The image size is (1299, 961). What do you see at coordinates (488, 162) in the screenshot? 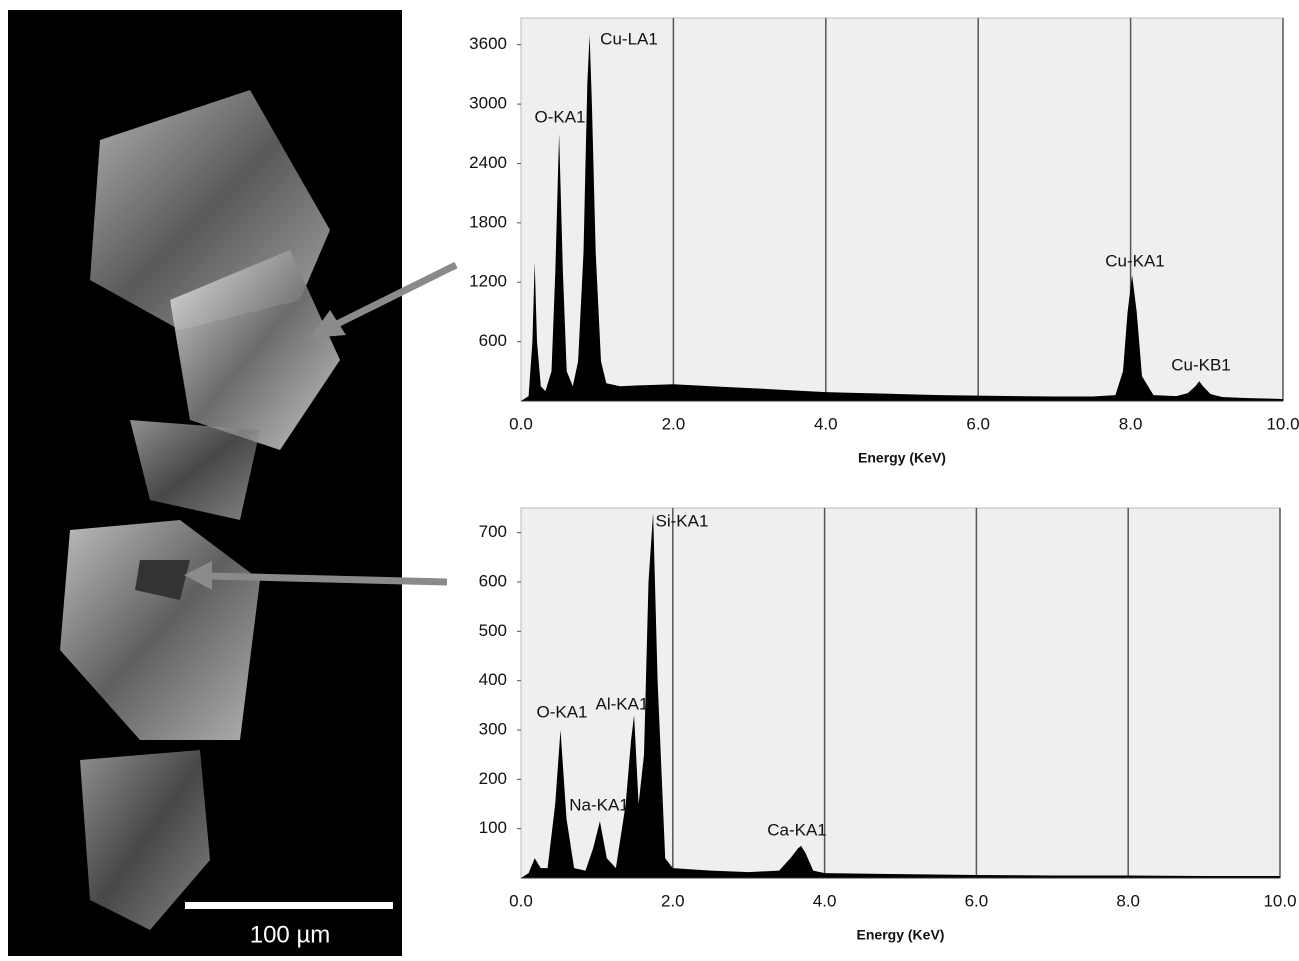
I see `y-tick-label: 2400` at bounding box center [488, 162].